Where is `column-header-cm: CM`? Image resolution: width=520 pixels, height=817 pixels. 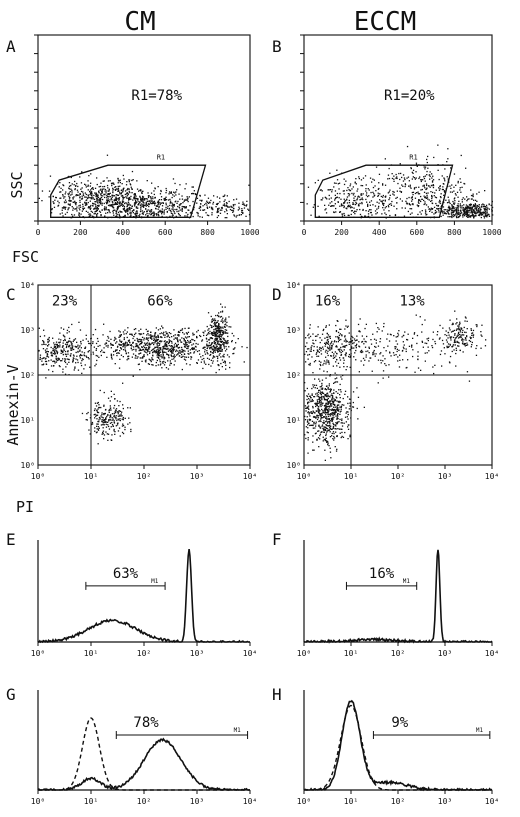 column-header-cm: CM is located at coordinates (139, 22).